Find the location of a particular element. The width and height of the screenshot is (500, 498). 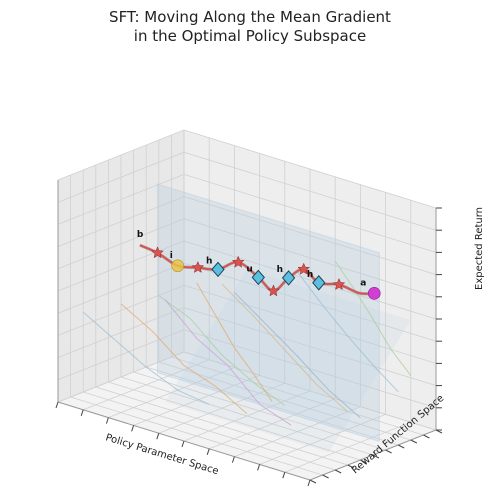

initial-point-label: i is located at coordinates (171, 256).